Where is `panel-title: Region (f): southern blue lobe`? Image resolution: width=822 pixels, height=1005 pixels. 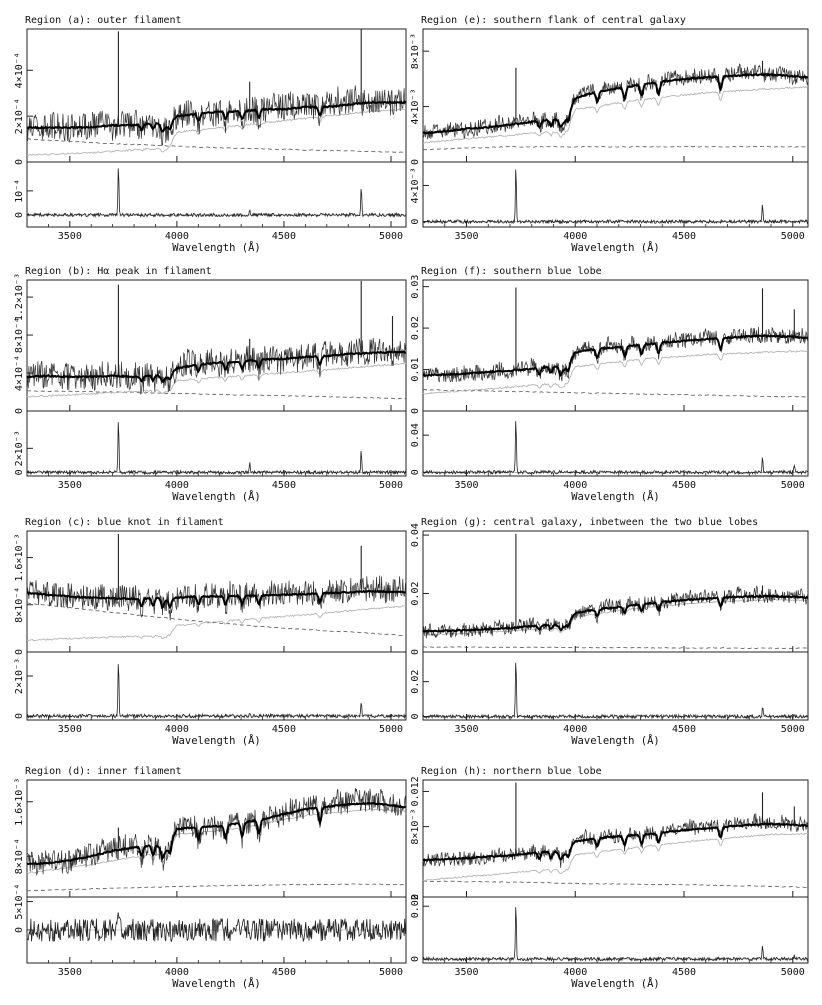
panel-title: Region (f): southern blue lobe is located at coordinates (511, 271).